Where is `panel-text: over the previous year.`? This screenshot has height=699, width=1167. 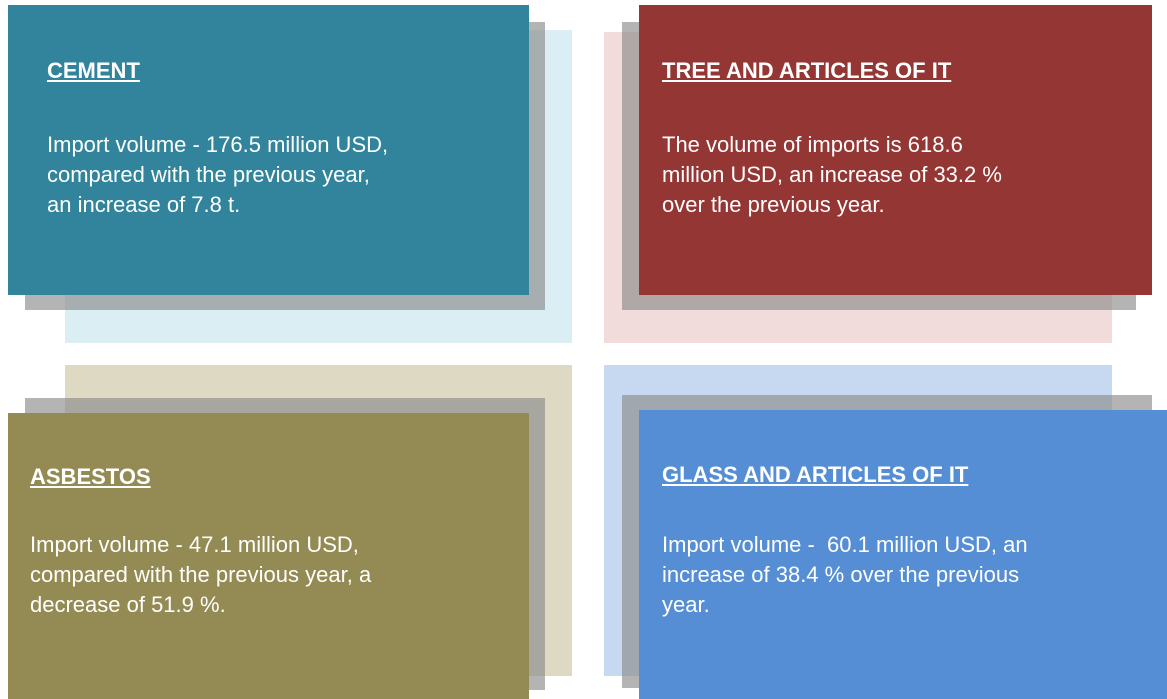 panel-text: over the previous year. is located at coordinates (773, 204).